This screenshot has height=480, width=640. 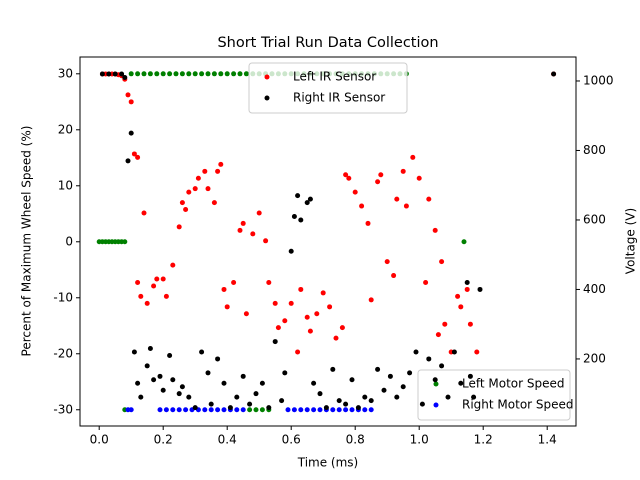 I want to click on y-tick-label: -30, so click(x=63, y=409).